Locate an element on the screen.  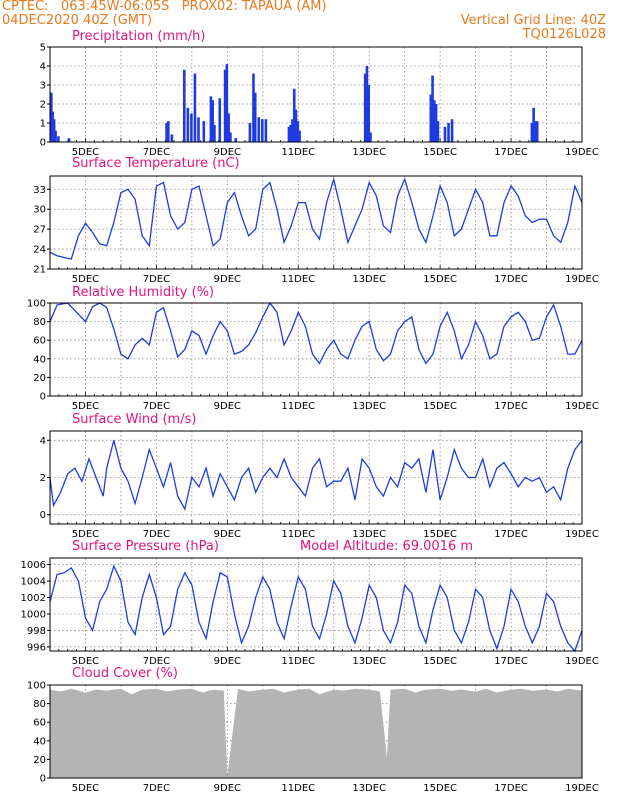
cloud-ytick-label: 60 is located at coordinates (39, 723).